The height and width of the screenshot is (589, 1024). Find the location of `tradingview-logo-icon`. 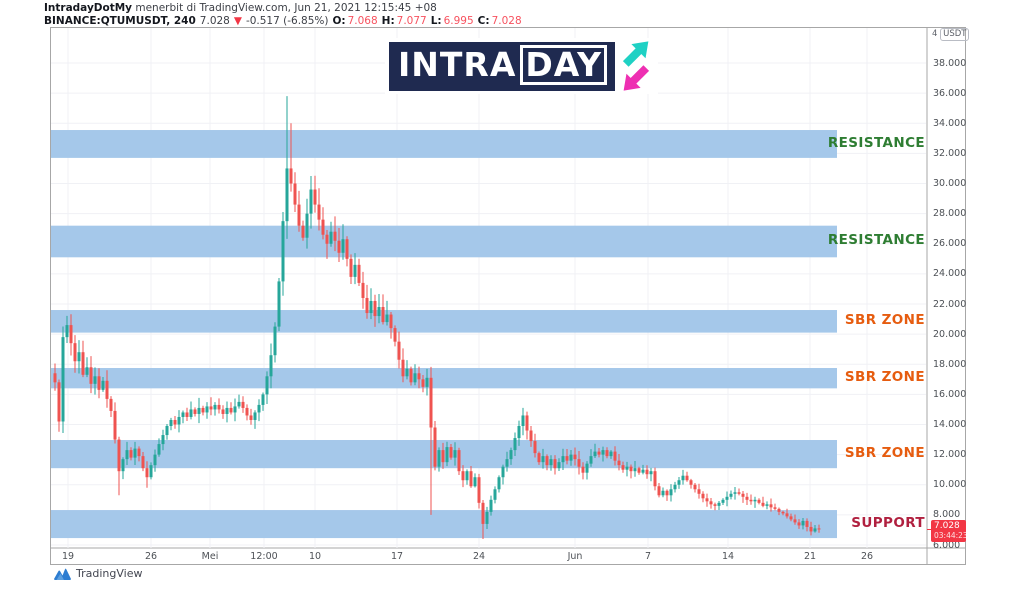

tradingview-logo-icon is located at coordinates (62, 574).